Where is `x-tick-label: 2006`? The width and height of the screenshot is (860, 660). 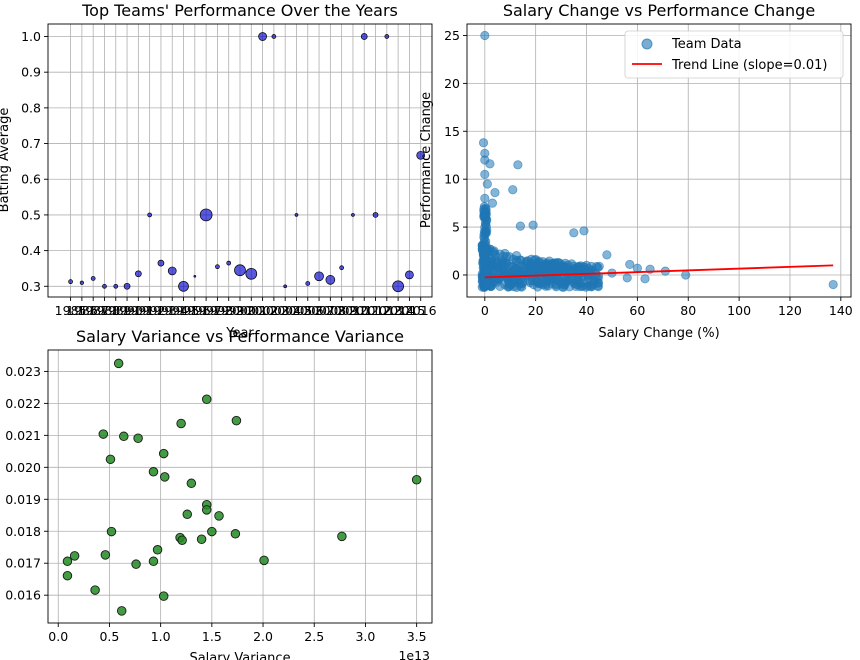
x-tick-label: 2006 is located at coordinates (308, 310).